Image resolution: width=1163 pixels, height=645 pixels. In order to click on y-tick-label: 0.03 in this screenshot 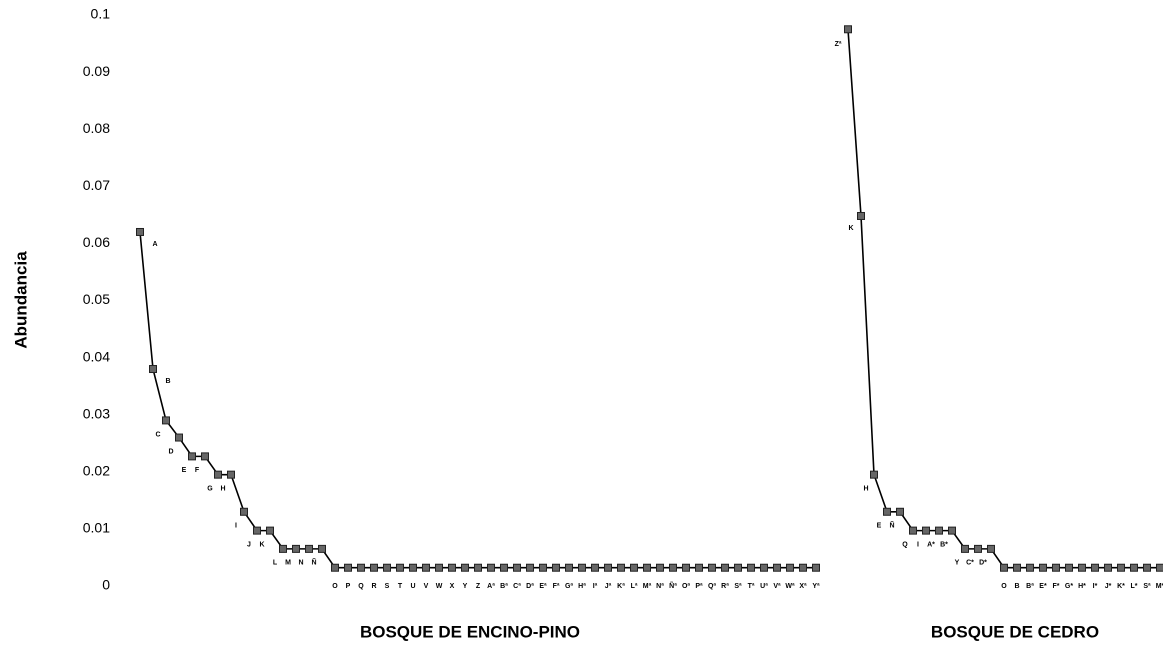, I will do `click(96, 413)`.